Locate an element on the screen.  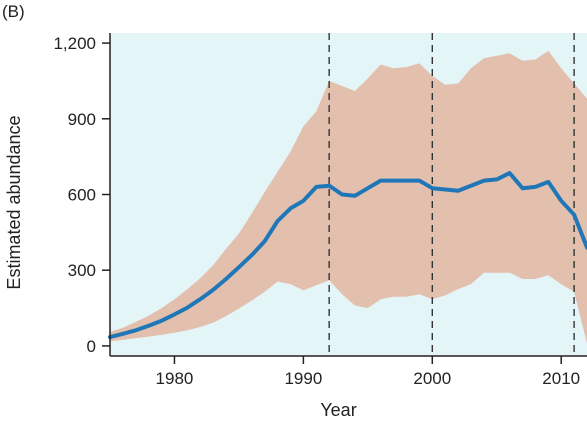
y-tick-label: 300 is located at coordinates (82, 270).